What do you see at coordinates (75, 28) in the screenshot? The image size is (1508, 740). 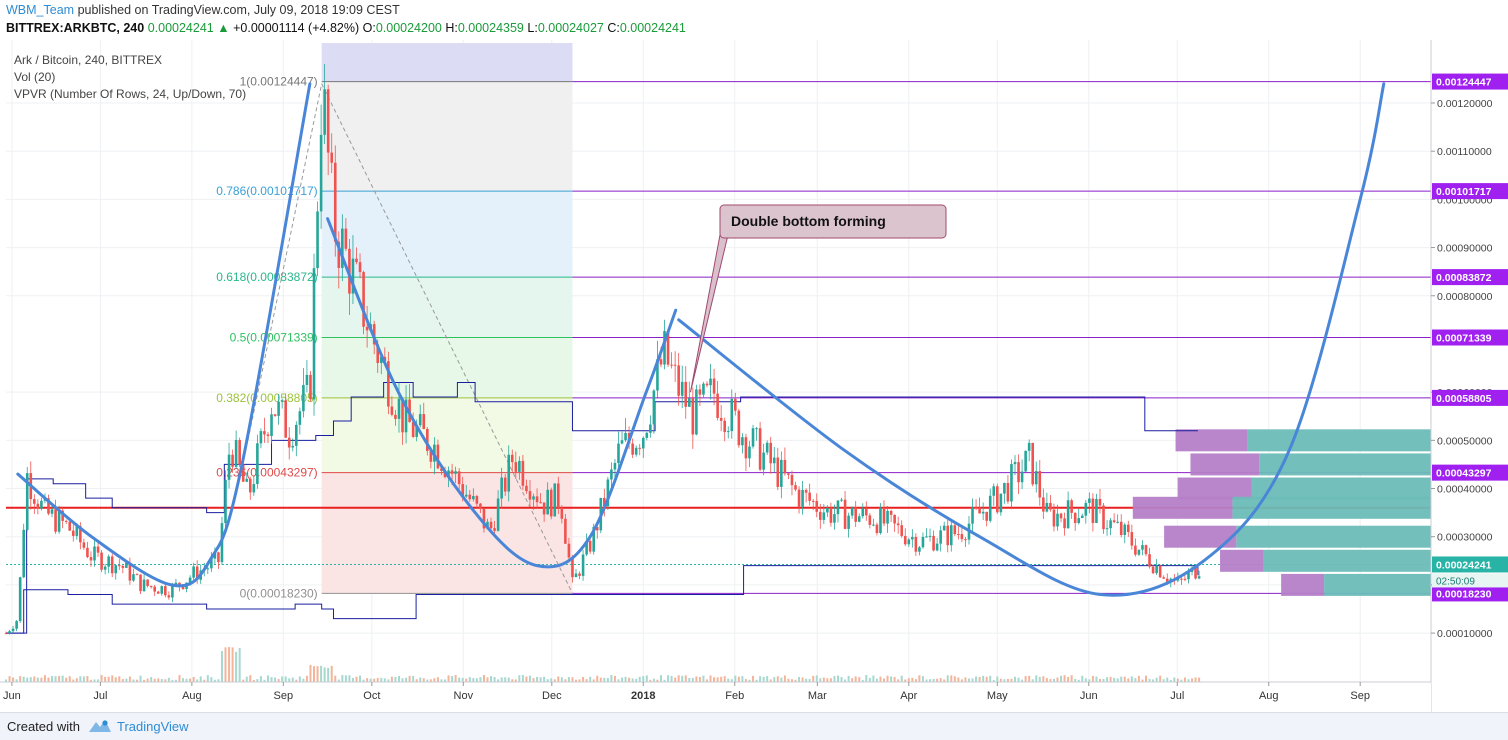 I see `symbol-label: BITTREX:ARKBTC, 240` at bounding box center [75, 28].